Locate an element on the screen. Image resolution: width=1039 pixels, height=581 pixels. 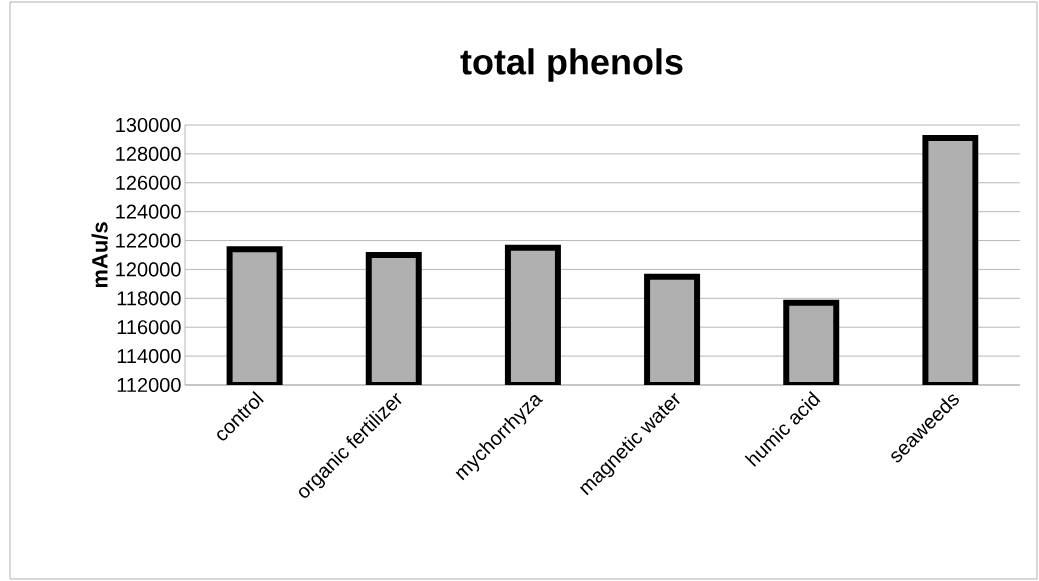
y-axis-title: mAu/s is located at coordinates (99, 255).